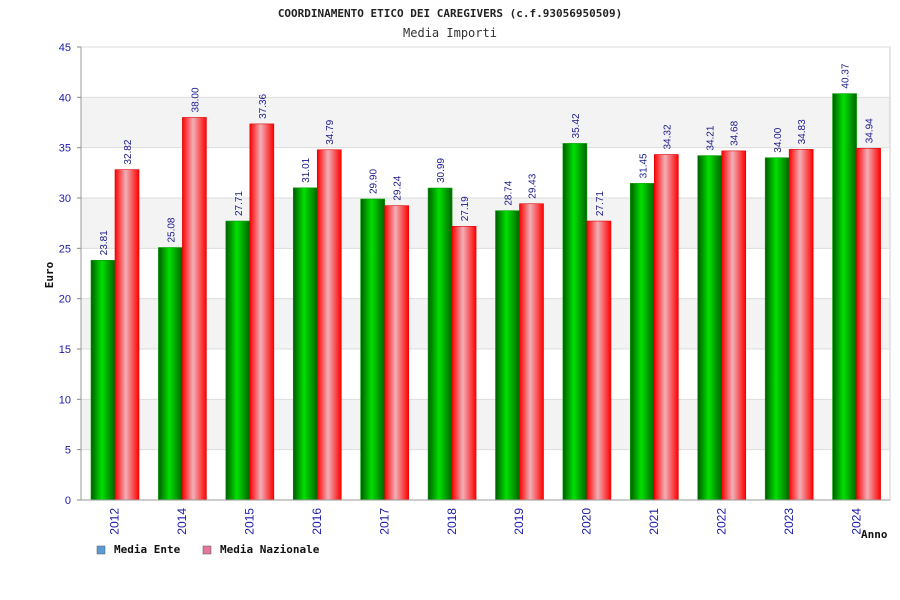  Describe the element at coordinates (65, 199) in the screenshot. I see `y-tick-label: 30` at that location.